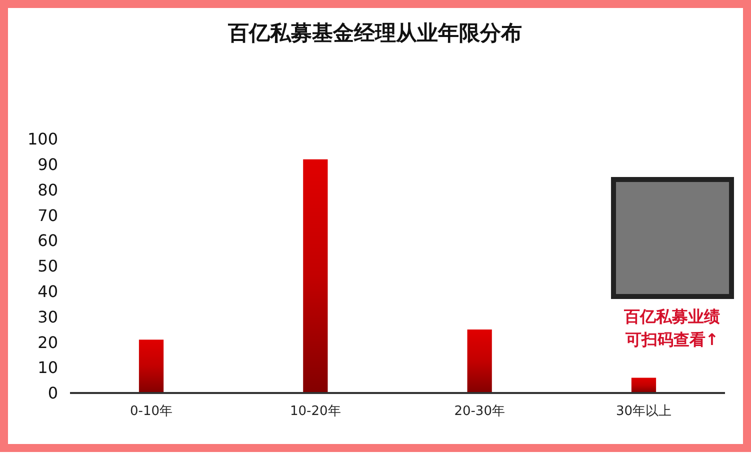 The width and height of the screenshot is (751, 464). Describe the element at coordinates (42, 139) in the screenshot. I see `y-tick-label: 100` at that location.